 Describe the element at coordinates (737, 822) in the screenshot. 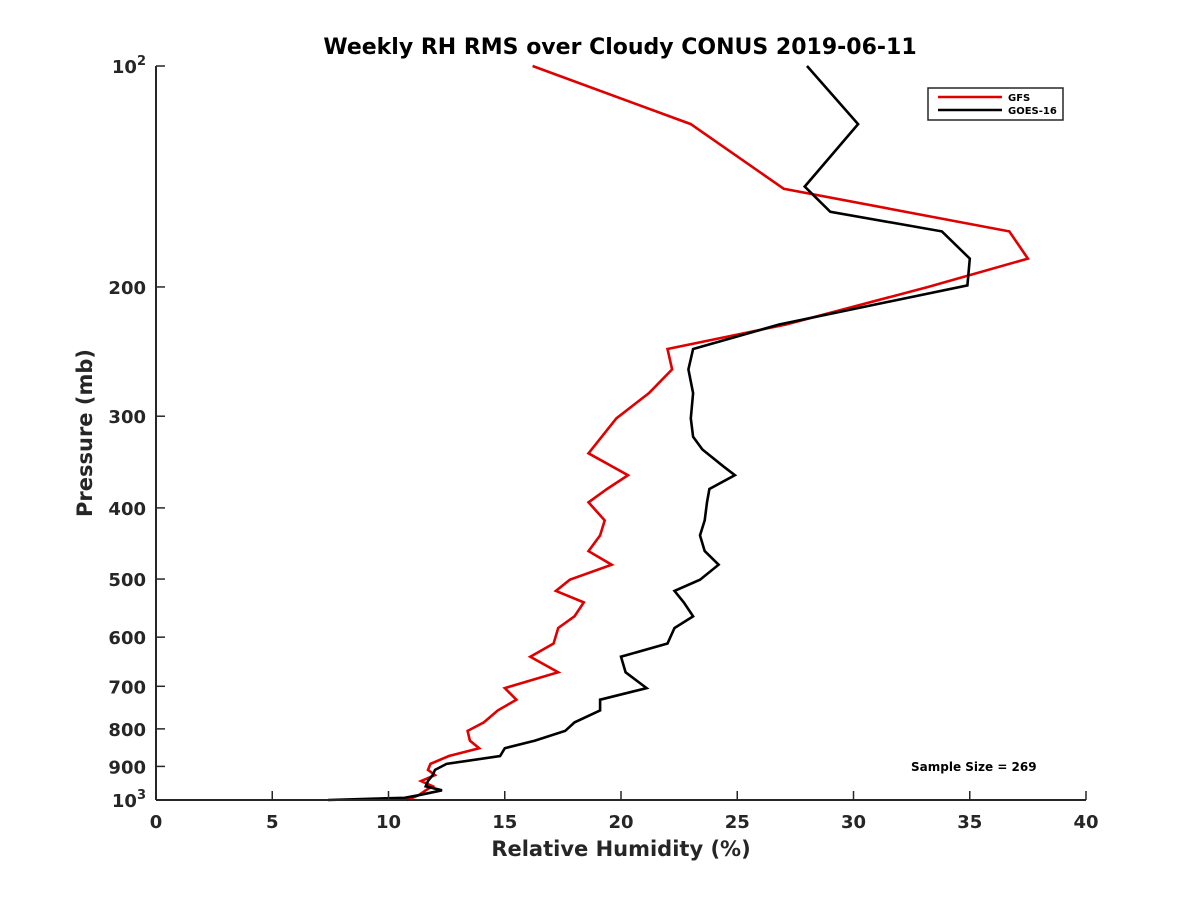

I see `x-tick-label: 25` at that location.